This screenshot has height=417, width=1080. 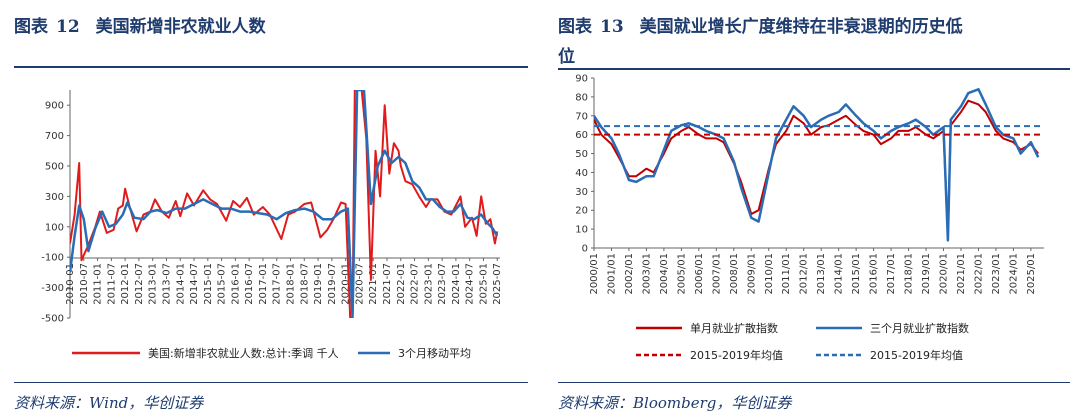 I want to click on left-y-tick-label: -100, so click(x=52, y=258).